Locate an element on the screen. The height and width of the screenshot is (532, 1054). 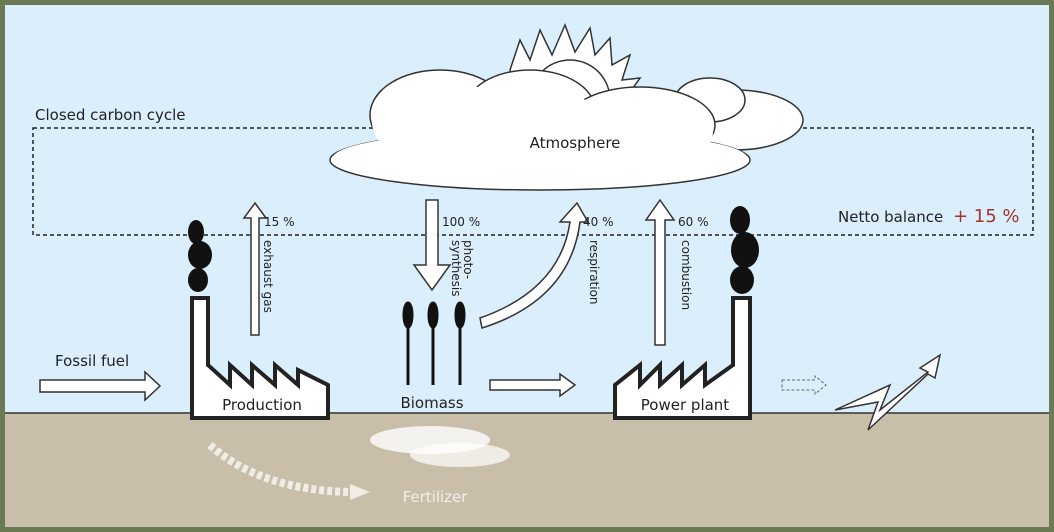
smoke is located at coordinates (473, 250).